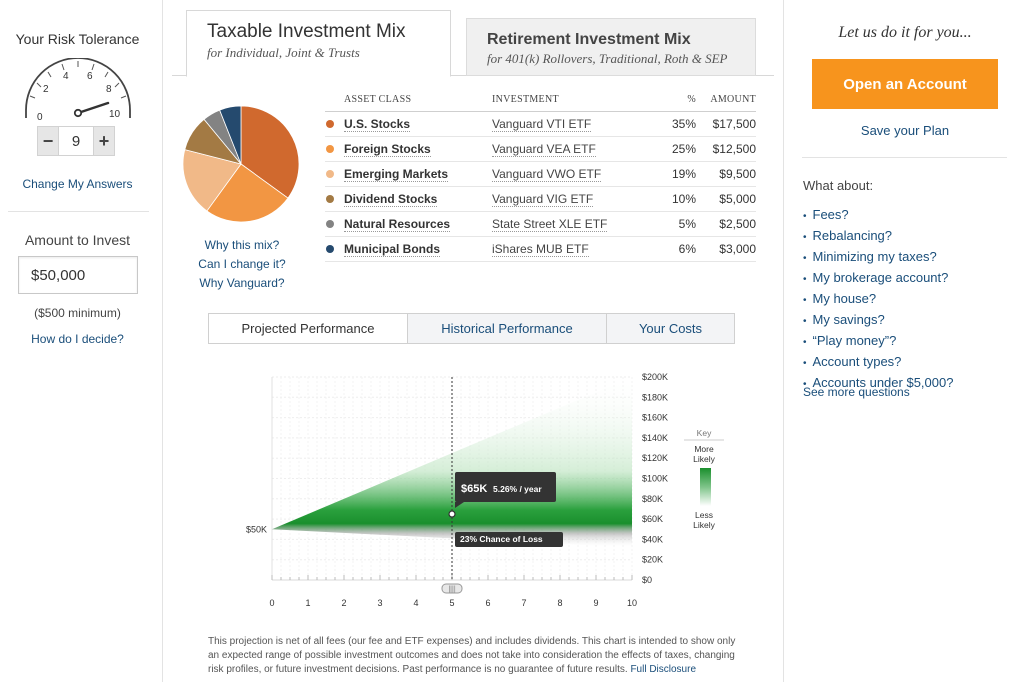 The height and width of the screenshot is (682, 1017). What do you see at coordinates (77, 184) in the screenshot?
I see `change-answers-link: Change My Answers` at bounding box center [77, 184].